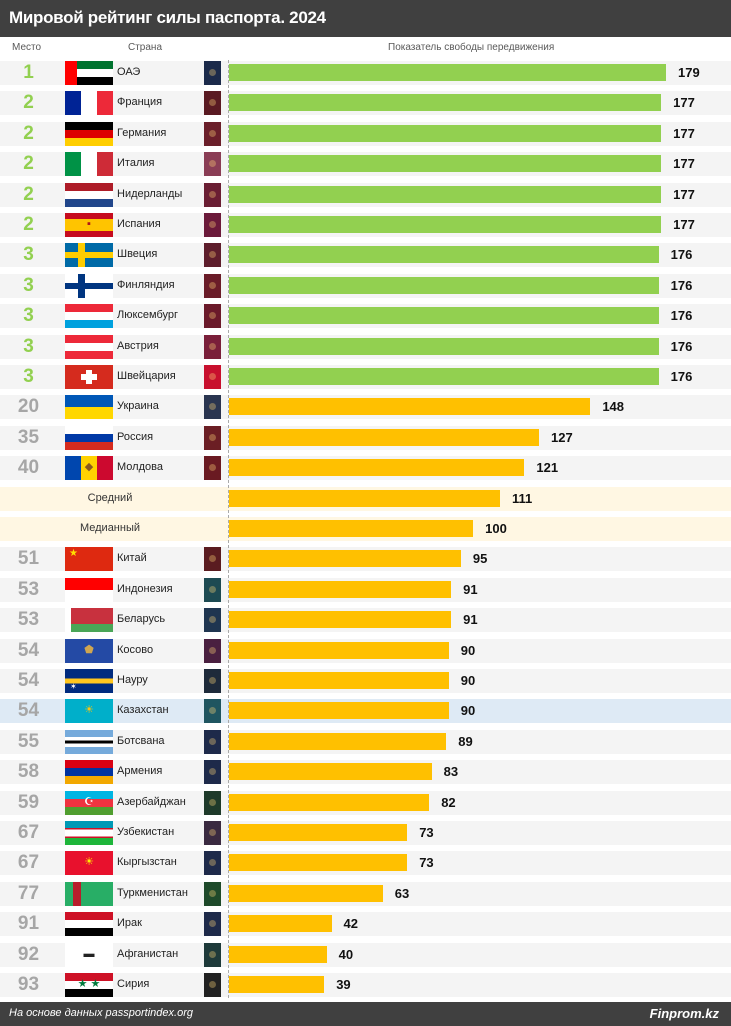 The image size is (731, 1026). What do you see at coordinates (496, 528) in the screenshot?
I see `value-label: 100` at bounding box center [496, 528].